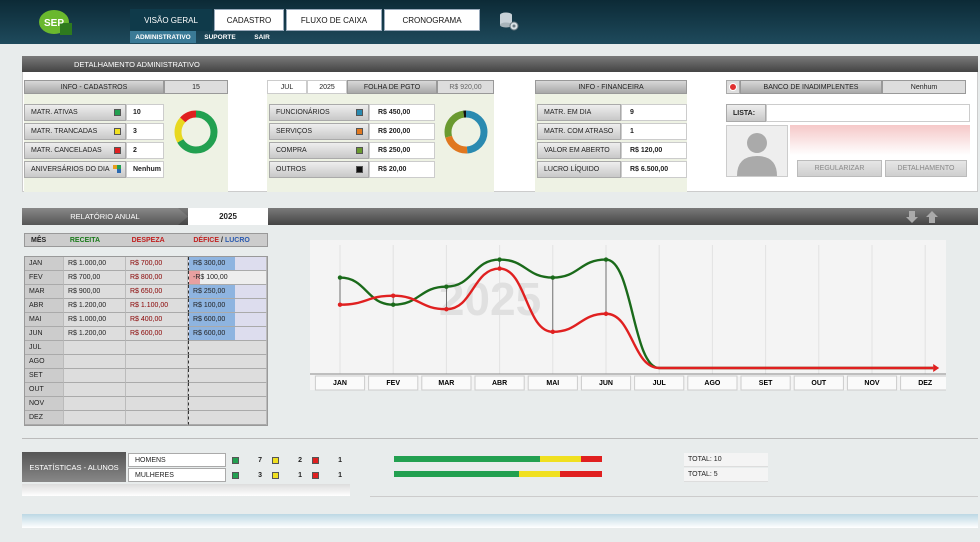 The height and width of the screenshot is (542, 980). What do you see at coordinates (75, 169) in the screenshot?
I see `cadastros-row-label: ANIVERSÁRIOS DO DIA` at bounding box center [75, 169].